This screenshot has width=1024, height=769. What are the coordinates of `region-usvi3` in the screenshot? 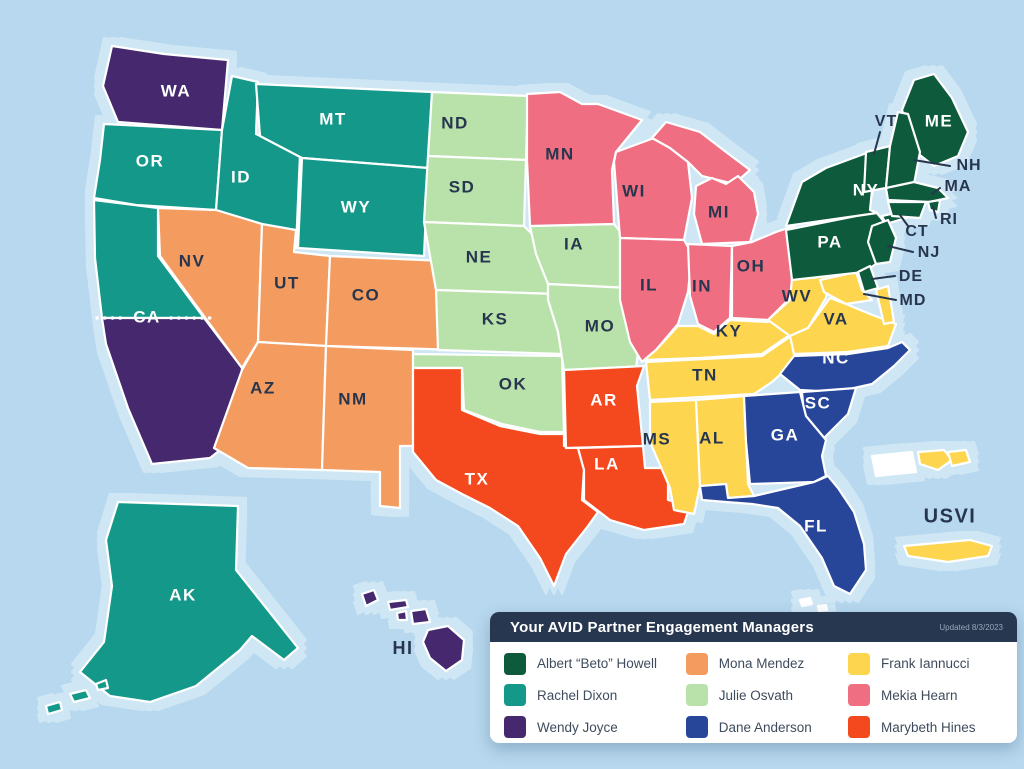 It's located at (948, 551).